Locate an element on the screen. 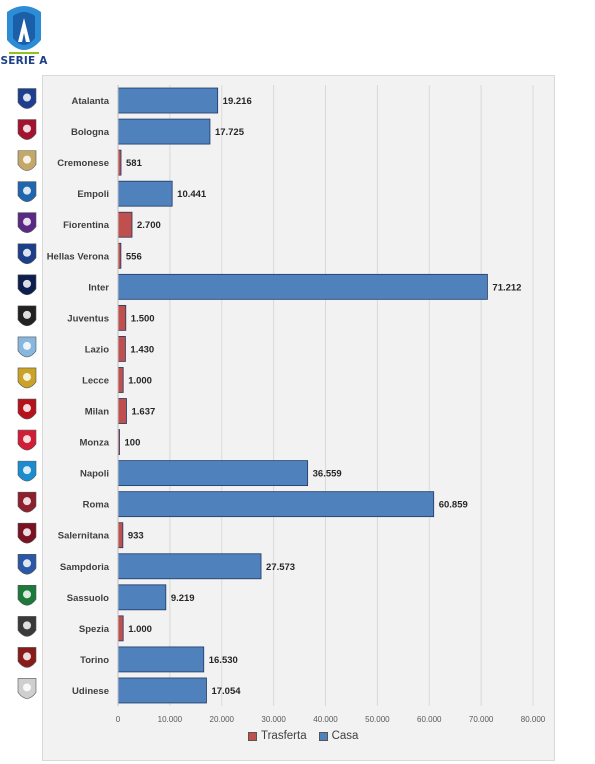  serie-a-logo is located at coordinates (24, 30).